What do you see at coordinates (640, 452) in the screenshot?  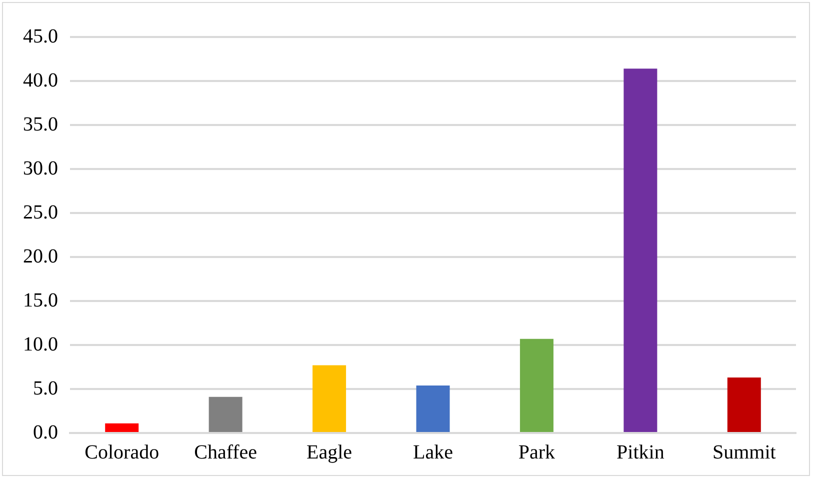 I see `x-tick-label: Pitkin` at bounding box center [640, 452].